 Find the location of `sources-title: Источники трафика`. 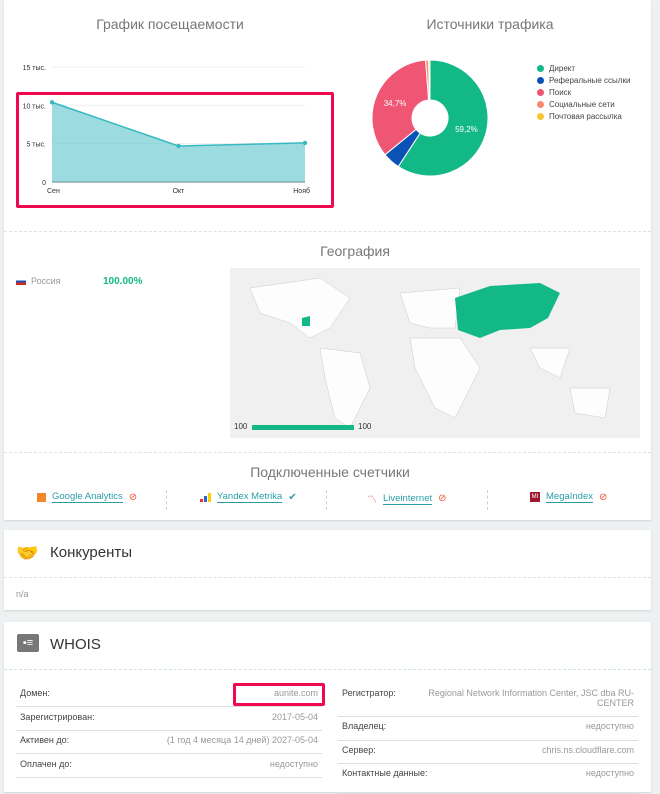

sources-title: Источники трафика is located at coordinates (490, 24).